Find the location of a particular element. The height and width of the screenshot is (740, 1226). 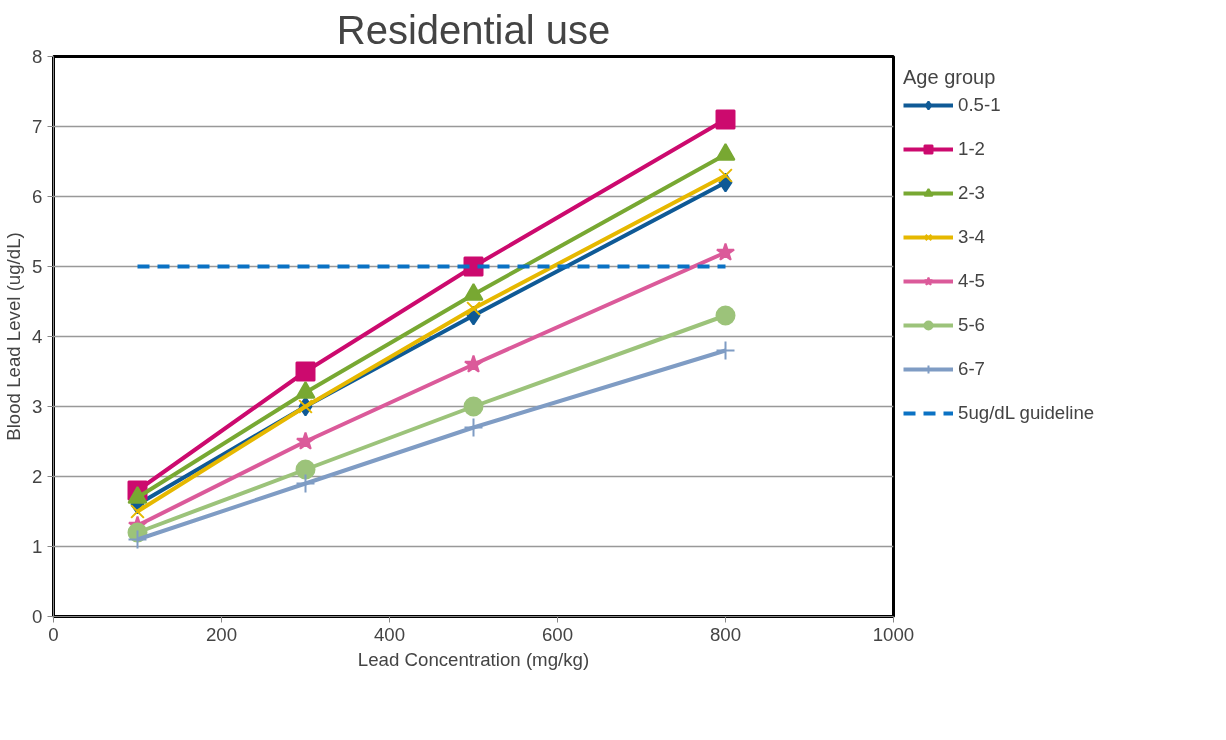

x-tick-label: 600 is located at coordinates (557, 634).